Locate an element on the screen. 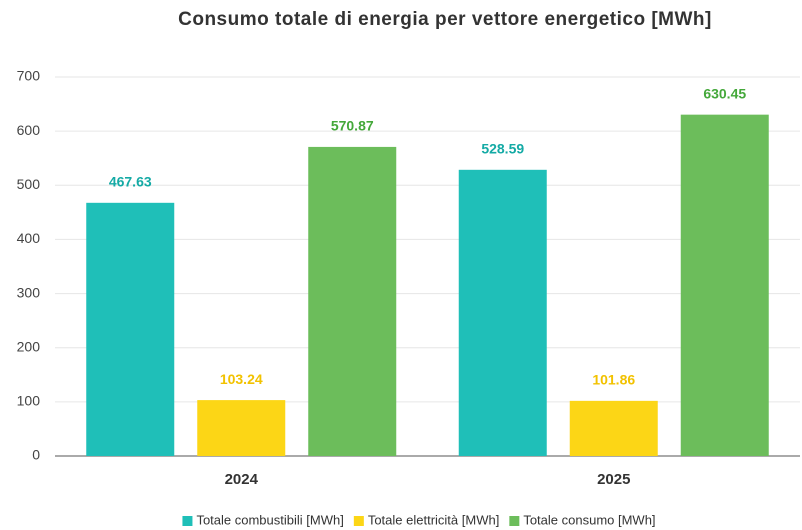  y-tick-label: 200 is located at coordinates (29, 346).